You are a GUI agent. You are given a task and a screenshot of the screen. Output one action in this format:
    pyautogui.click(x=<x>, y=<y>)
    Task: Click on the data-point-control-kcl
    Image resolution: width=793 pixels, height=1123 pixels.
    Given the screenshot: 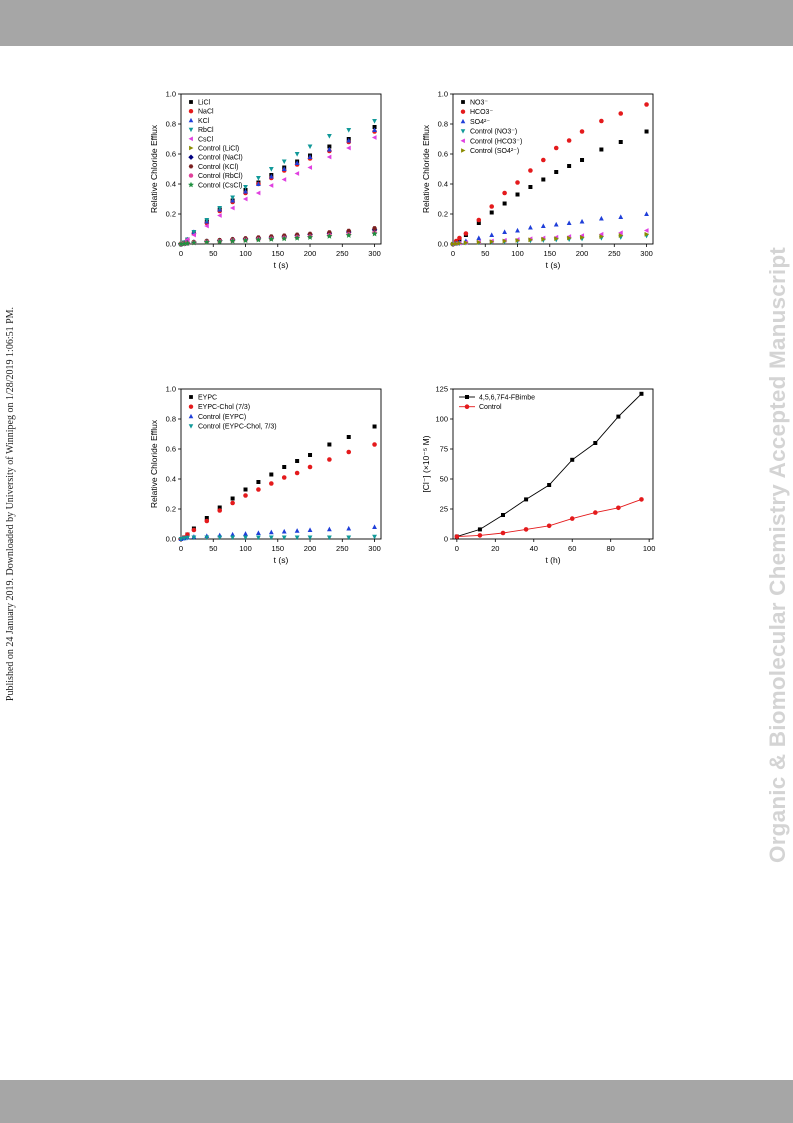 What is the action you would take?
    pyautogui.click(x=349, y=230)
    